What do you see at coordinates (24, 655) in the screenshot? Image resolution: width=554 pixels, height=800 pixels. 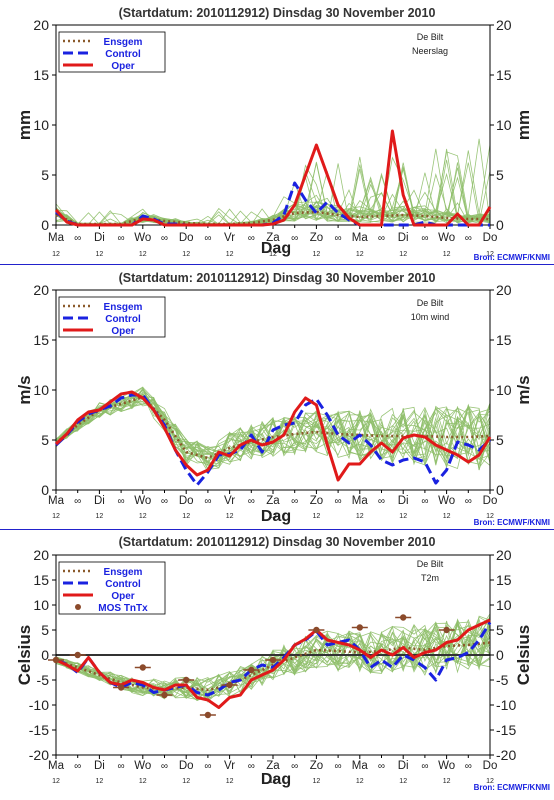 I see `y-axis-label-left: Celsius` at bounding box center [24, 655].